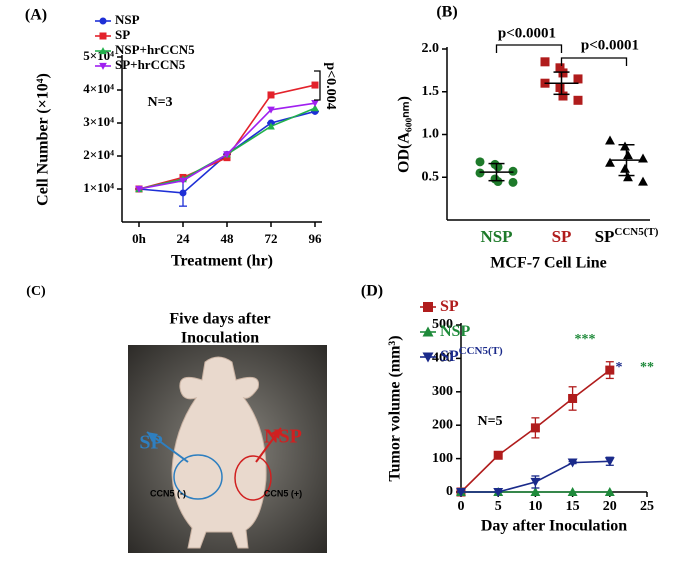  I want to click on annotation: p<0.0001, so click(527, 33).